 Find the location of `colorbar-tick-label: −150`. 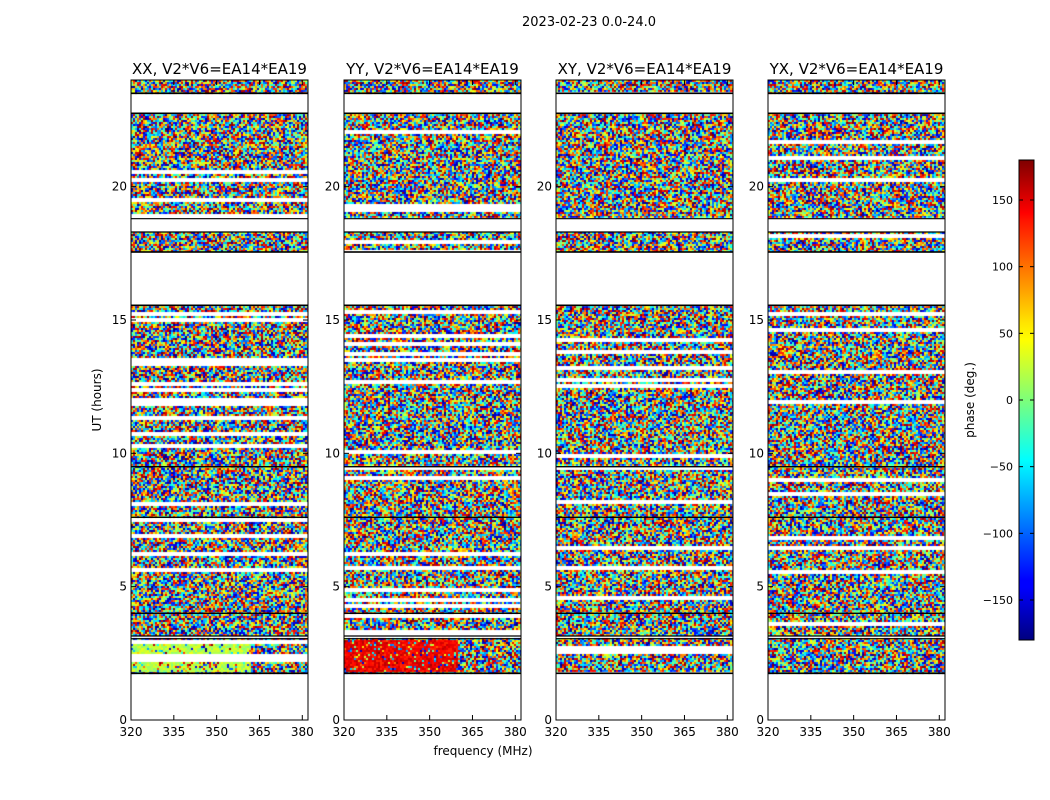

colorbar-tick-label: −150 is located at coordinates (998, 600).